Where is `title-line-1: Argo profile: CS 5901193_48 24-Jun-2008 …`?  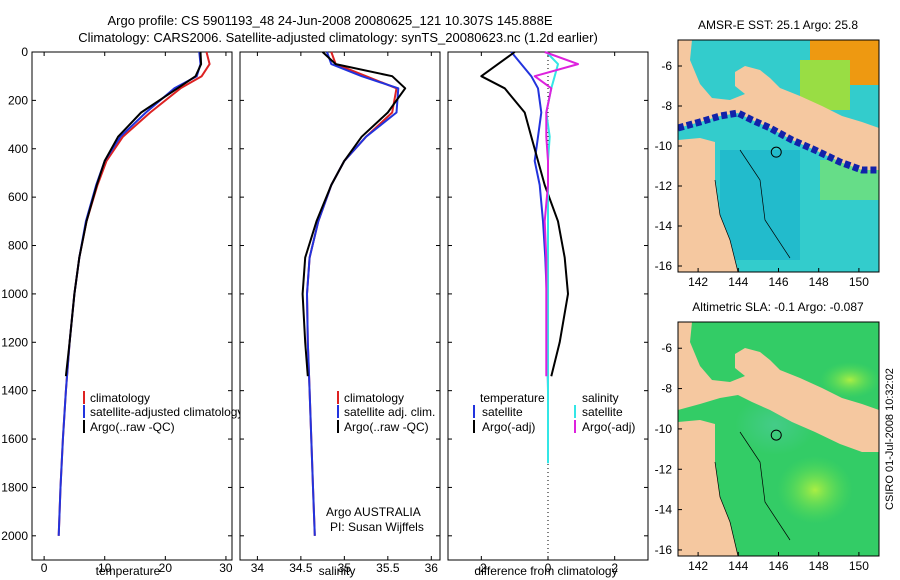 title-line-1: Argo profile: CS 5901193_48 24-Jun-2008 … is located at coordinates (329, 20).